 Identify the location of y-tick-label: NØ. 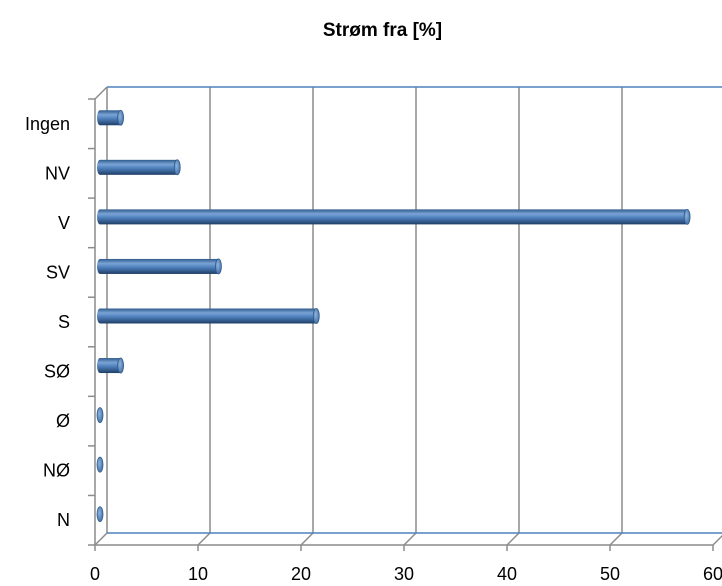
(56, 471).